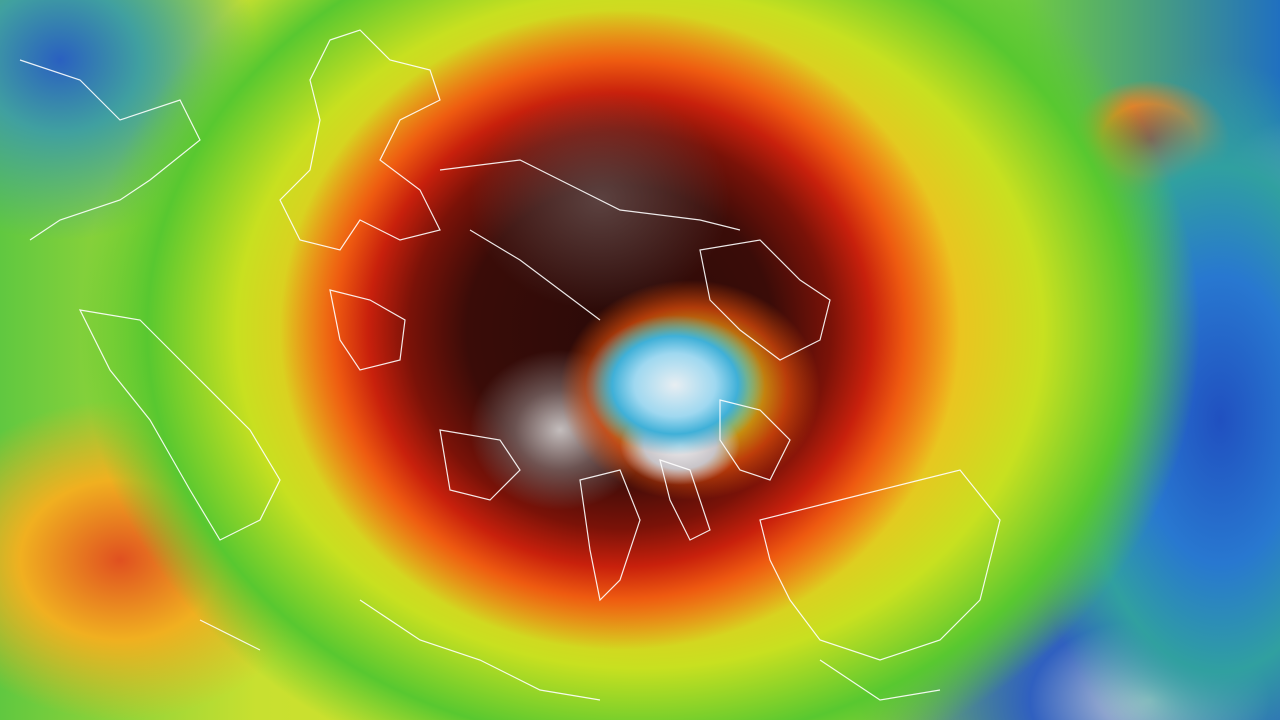  I want to click on coastline-panay, so click(480, 465).